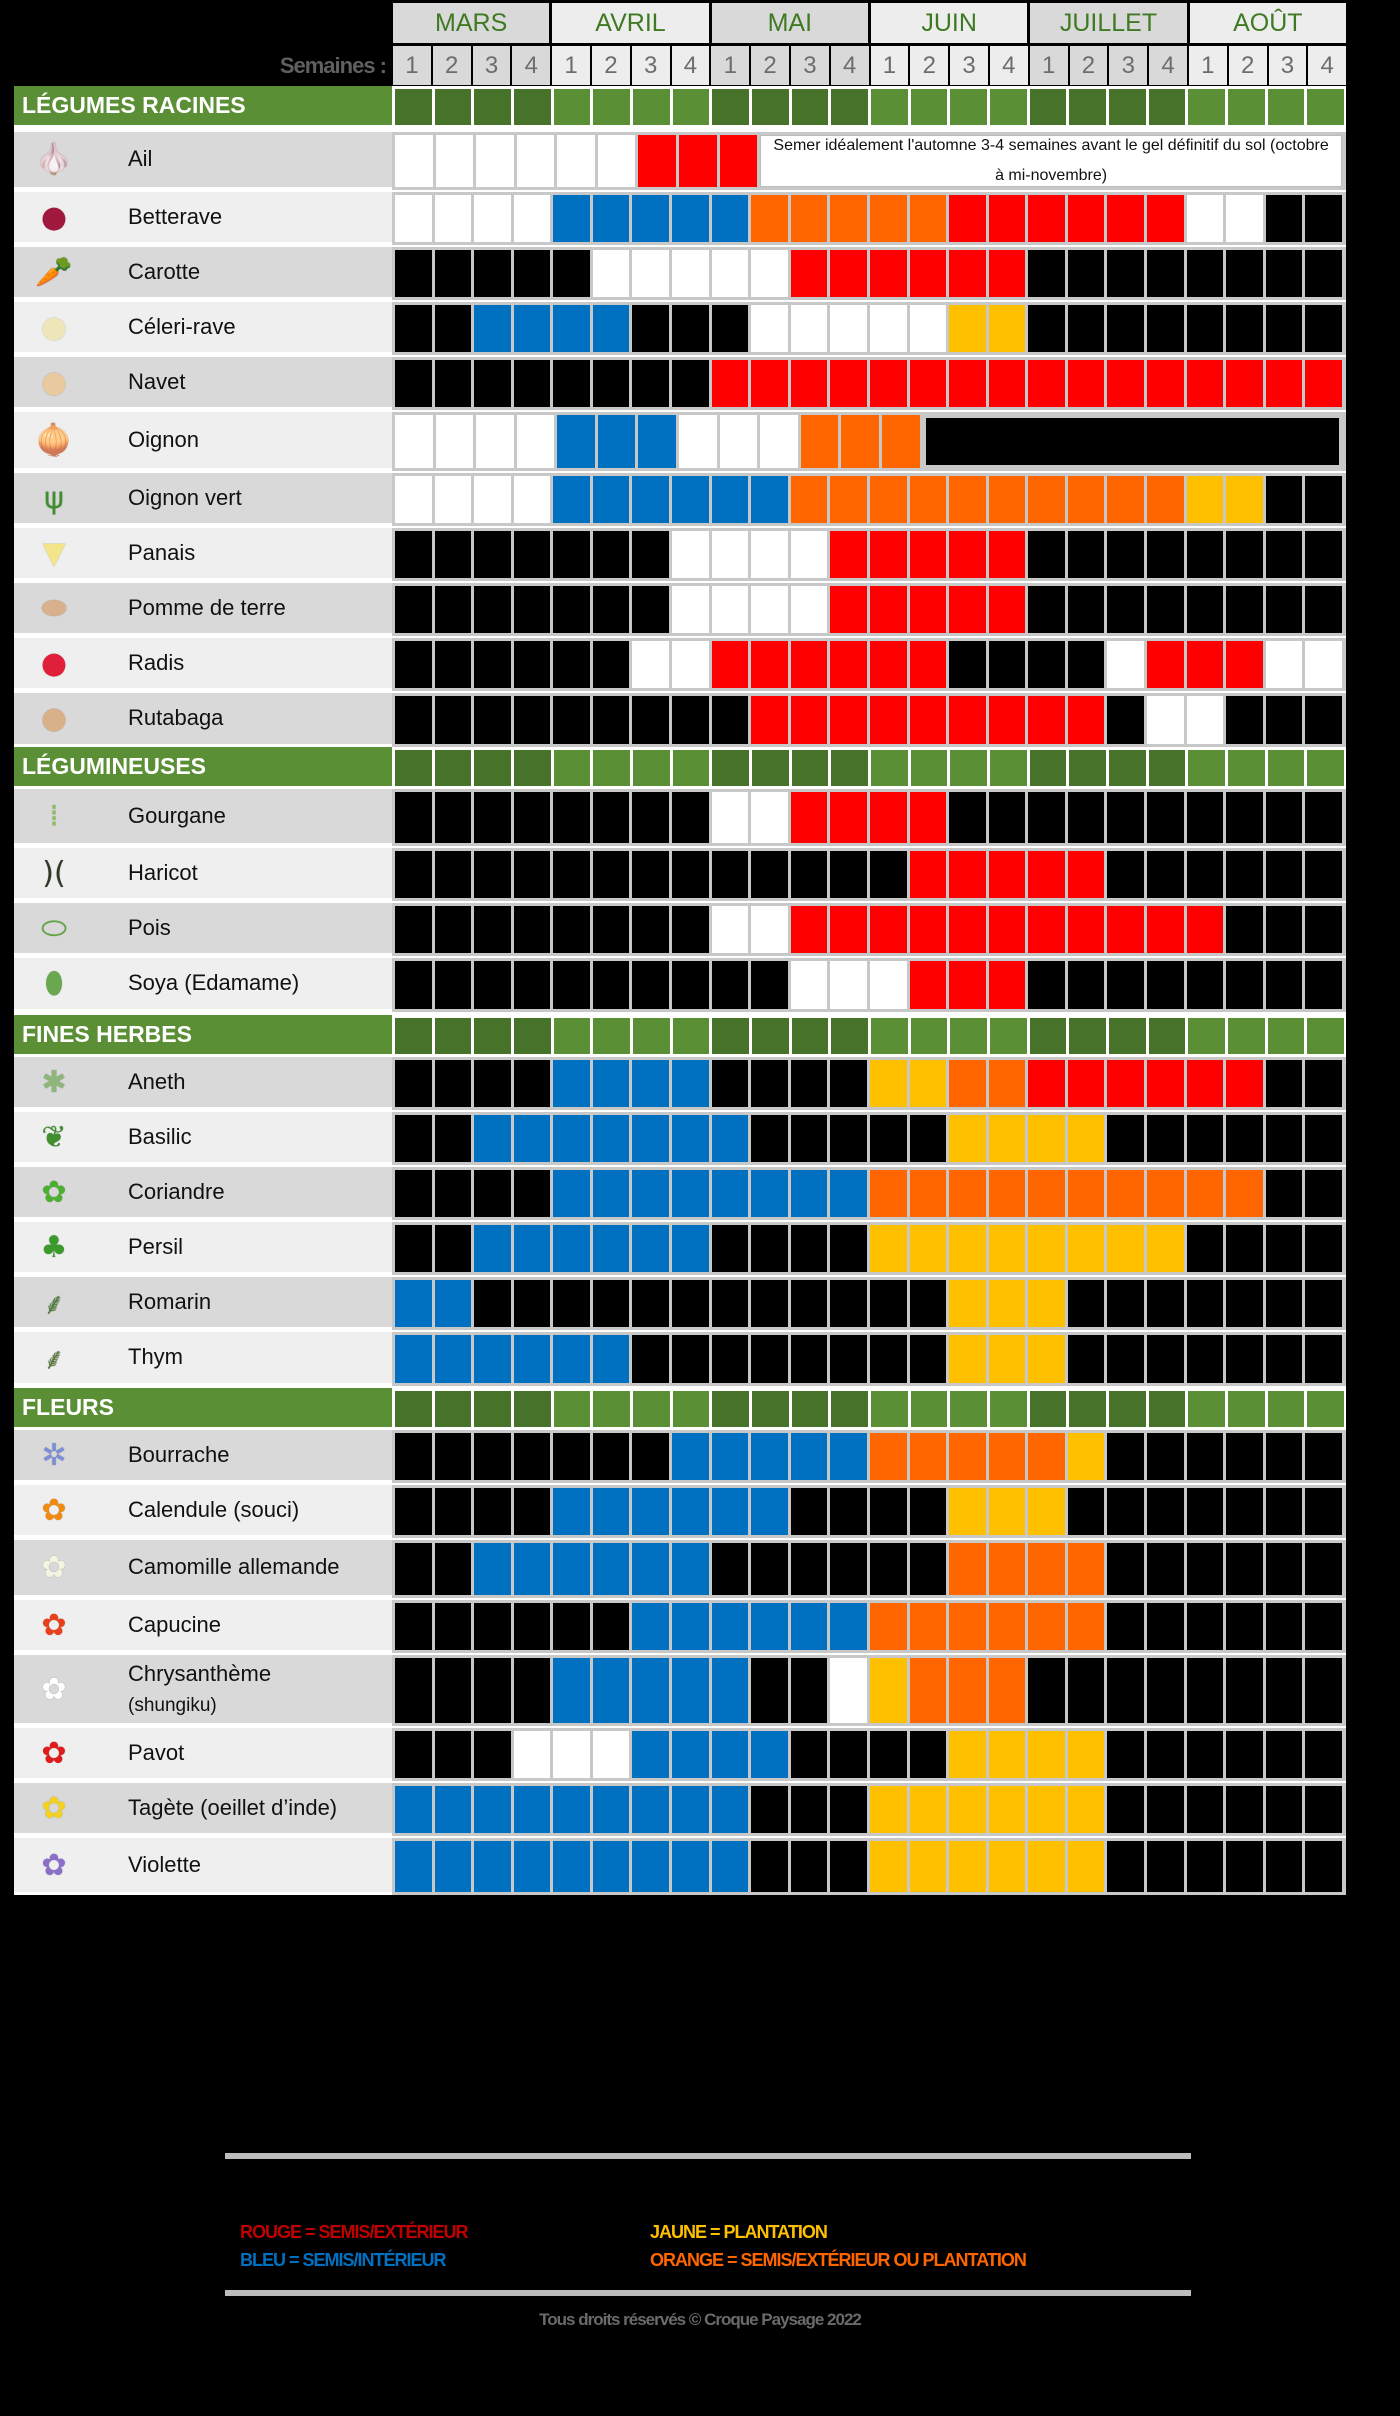 This screenshot has height=2416, width=1400. I want to click on crop-row: )(Haricot, so click(680, 874).